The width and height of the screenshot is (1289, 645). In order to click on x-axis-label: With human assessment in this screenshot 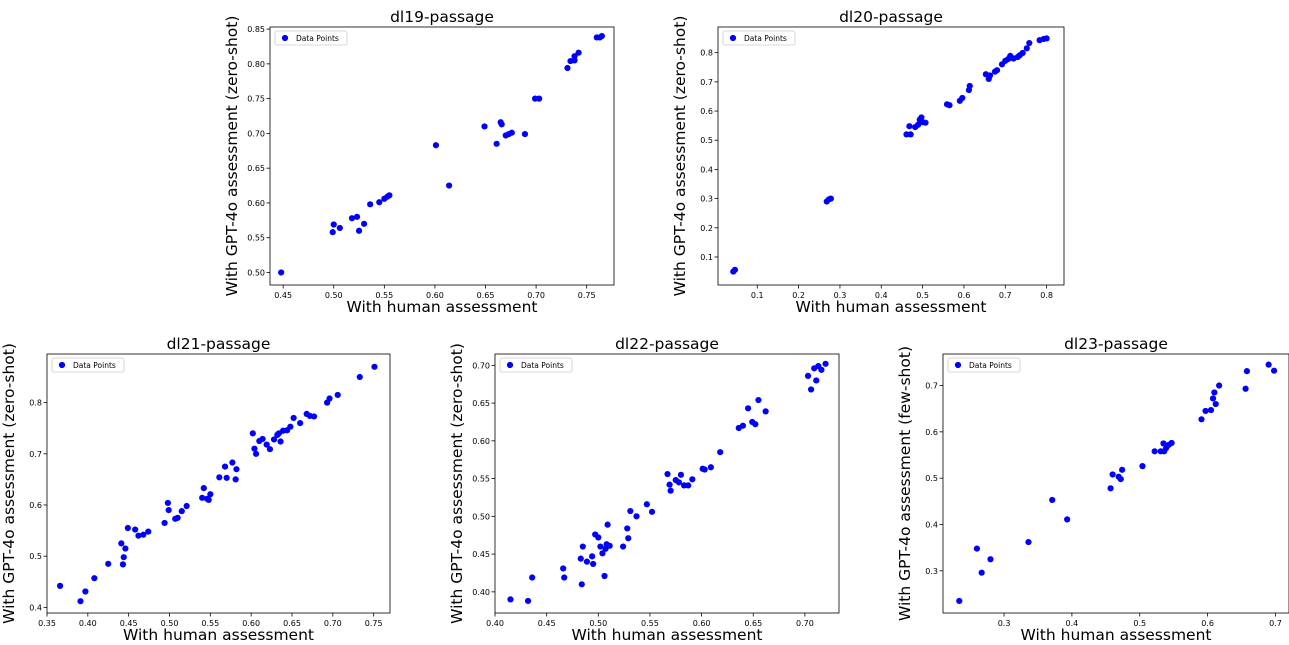, I will do `click(442, 307)`.